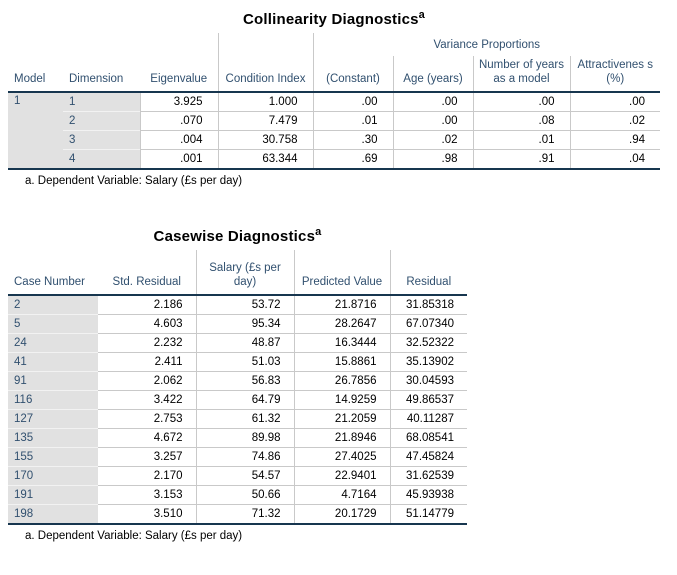 The image size is (677, 575). Describe the element at coordinates (428, 323) in the screenshot. I see `residual-cell: 67.07340` at that location.